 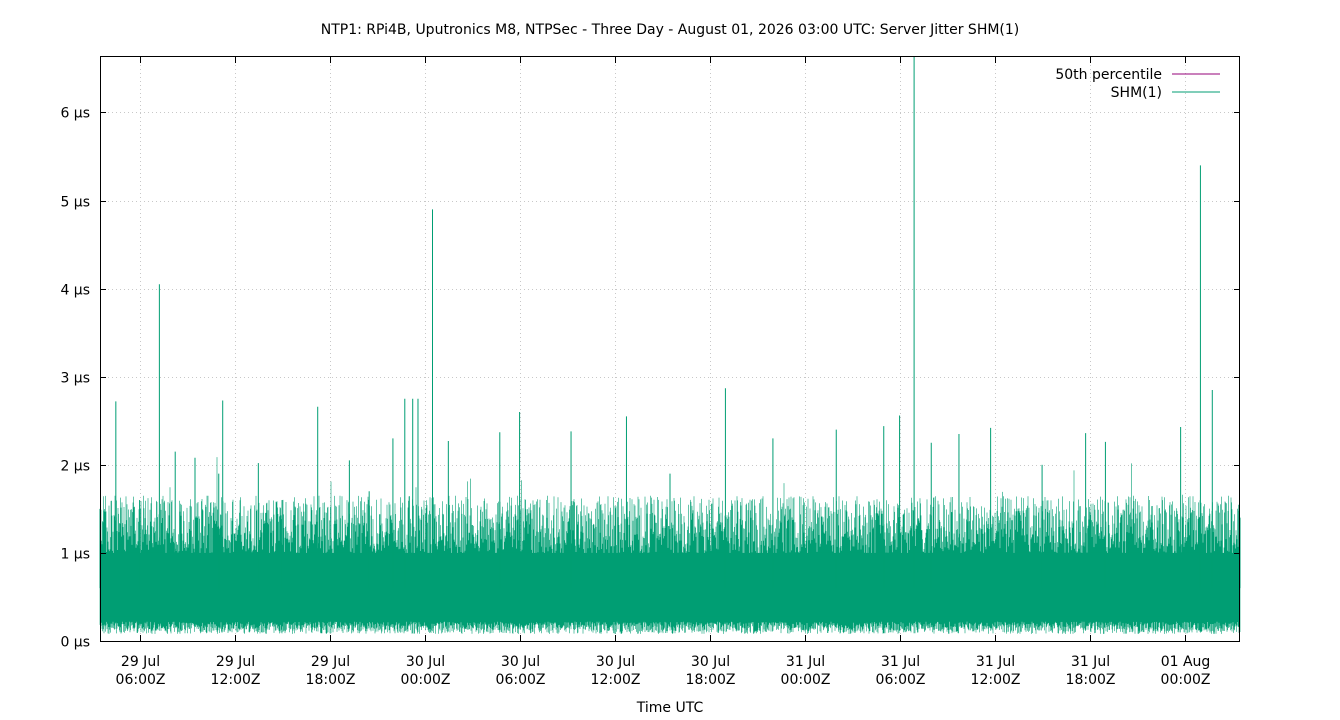 I want to click on legend-label: 50th percentile, so click(x=1108, y=75).